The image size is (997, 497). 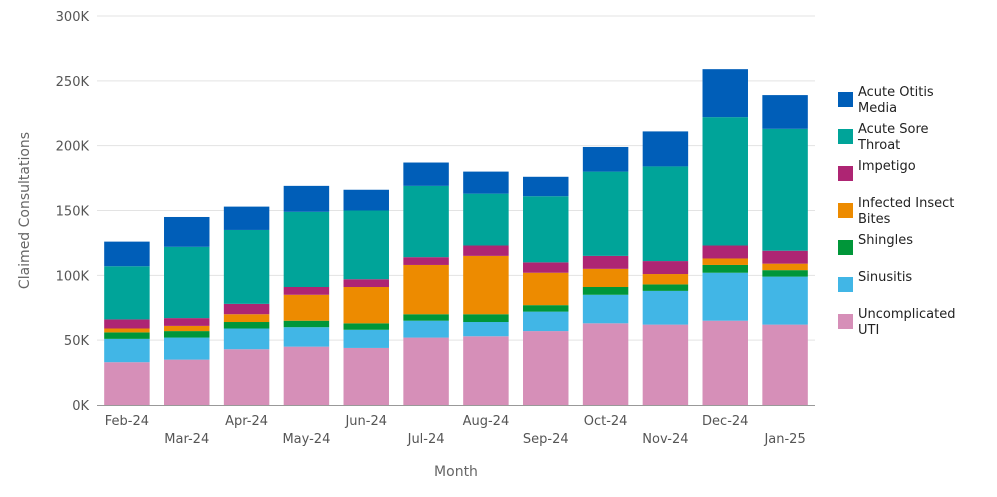 I want to click on y-tick-label: 0K, so click(x=80, y=406).